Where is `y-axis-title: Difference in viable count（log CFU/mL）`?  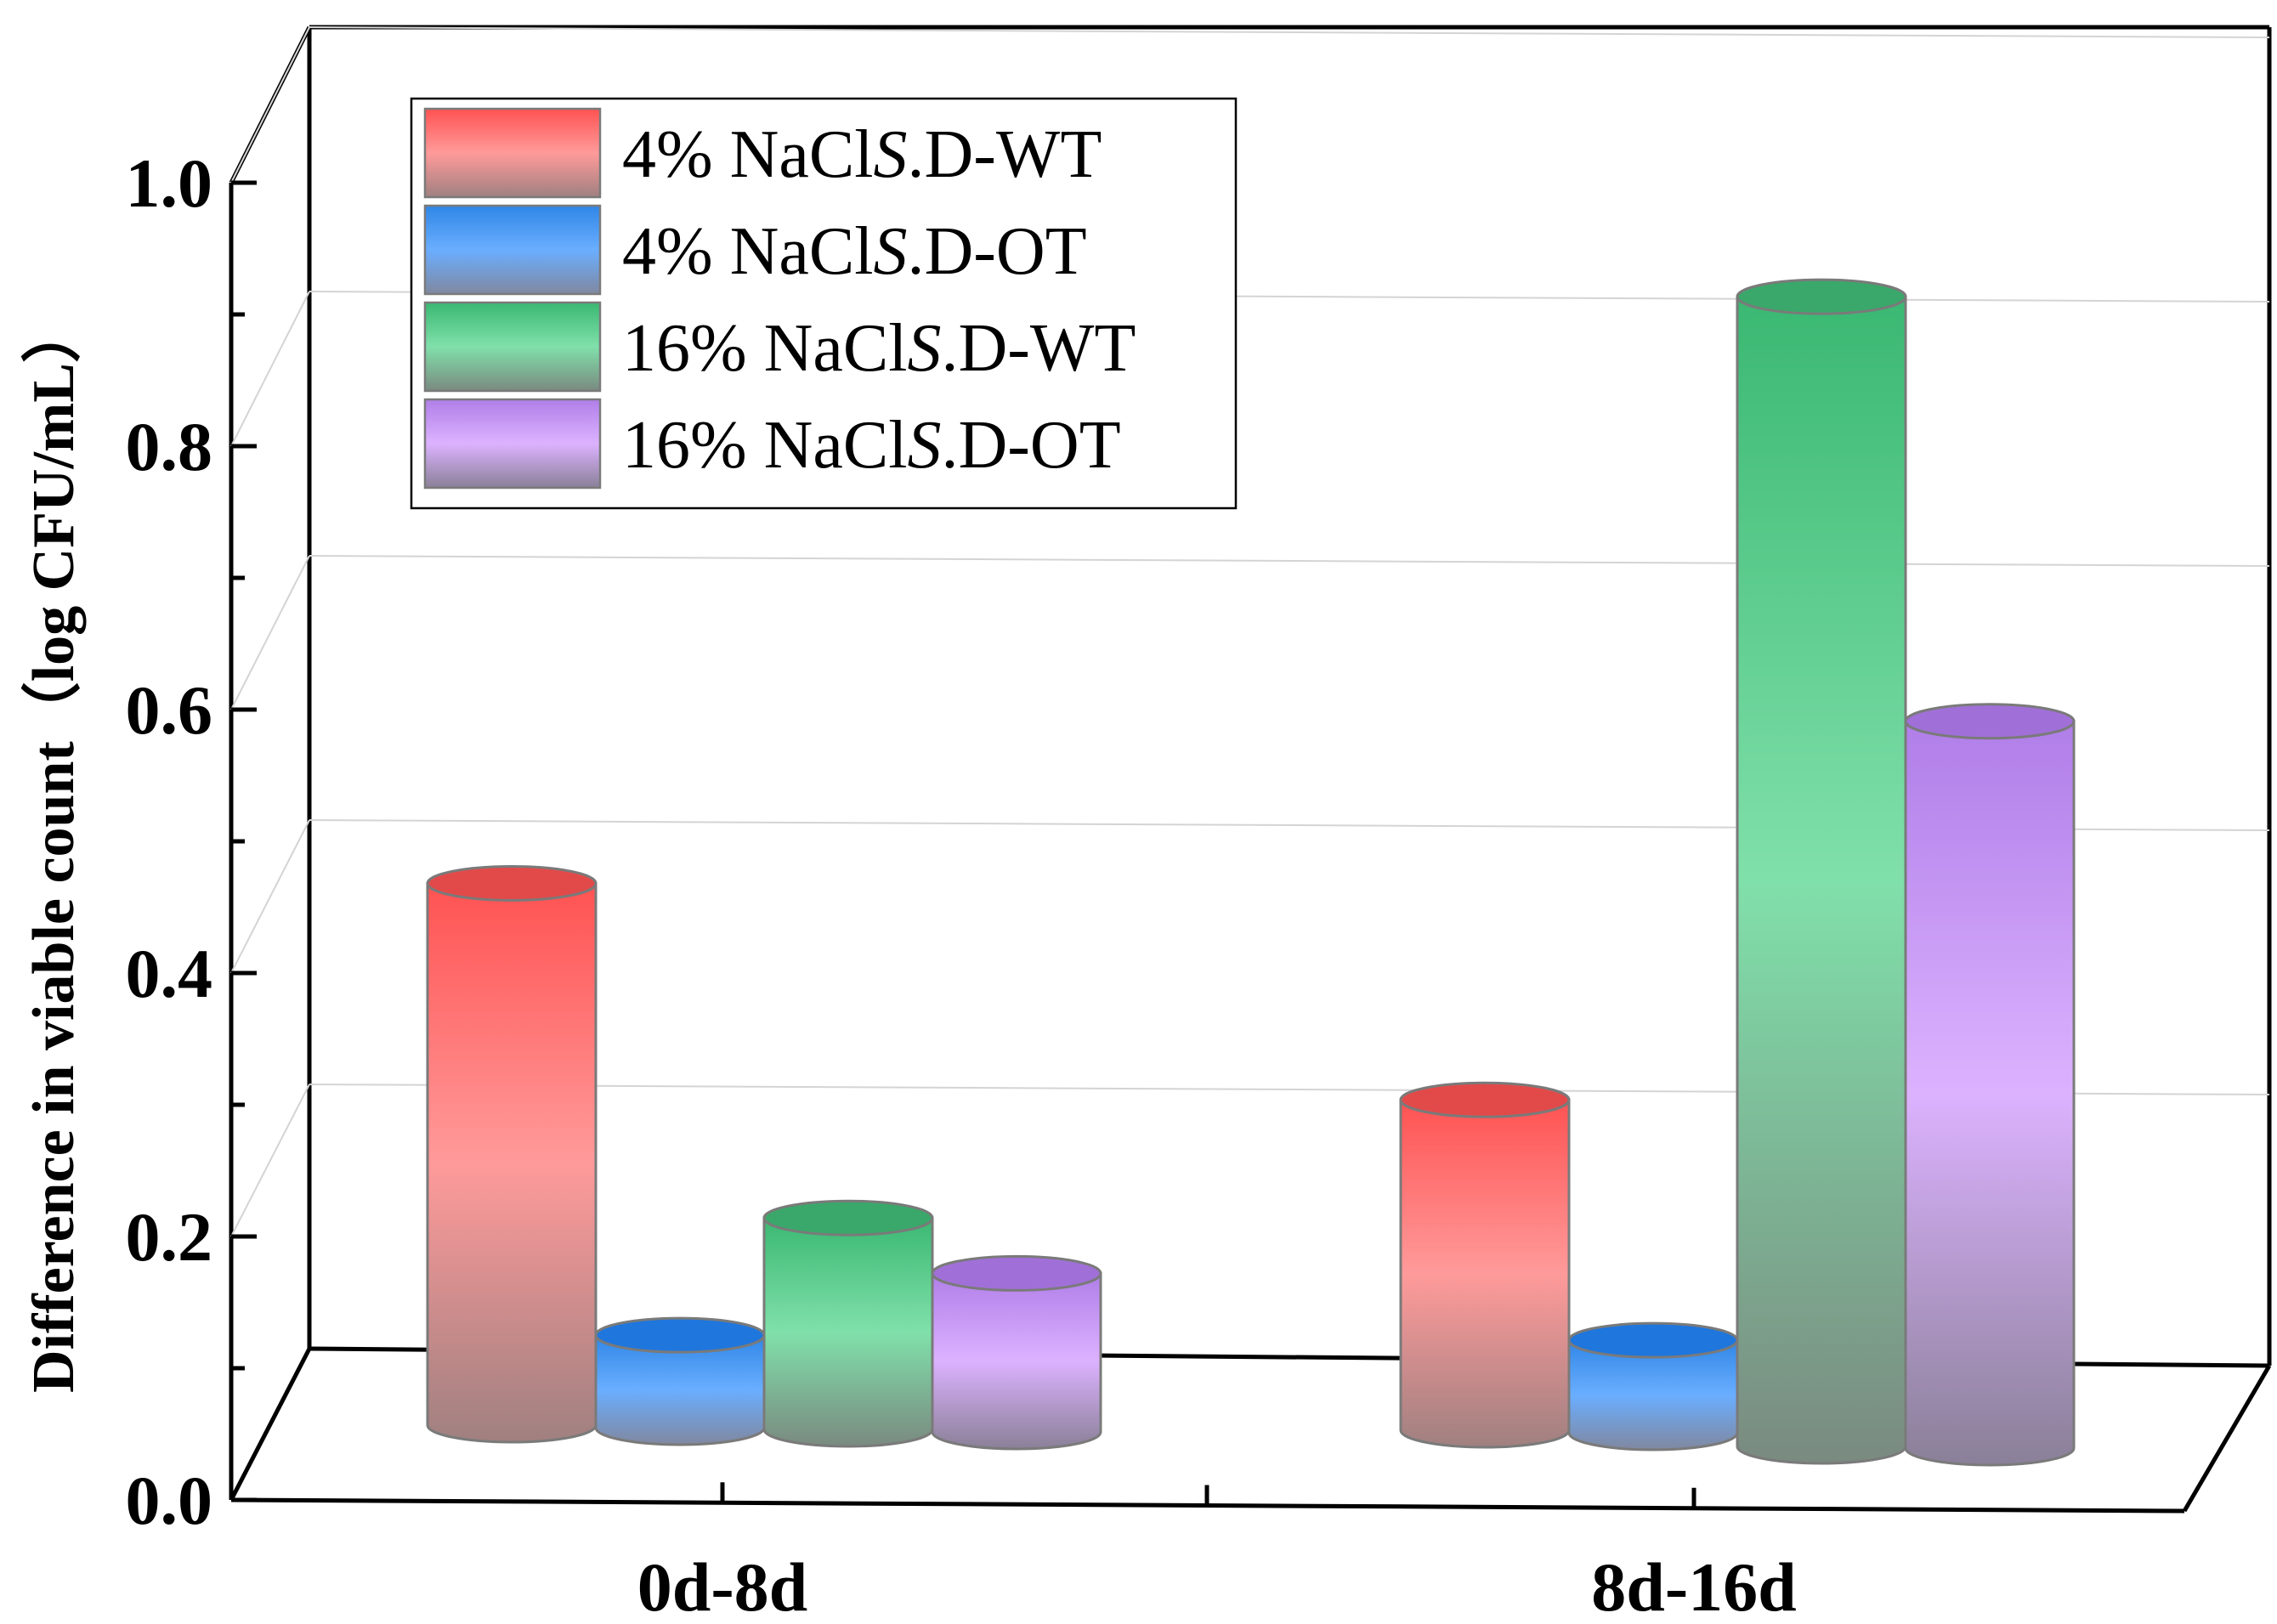 y-axis-title: Difference in viable count（log CFU/mL） is located at coordinates (53, 848).